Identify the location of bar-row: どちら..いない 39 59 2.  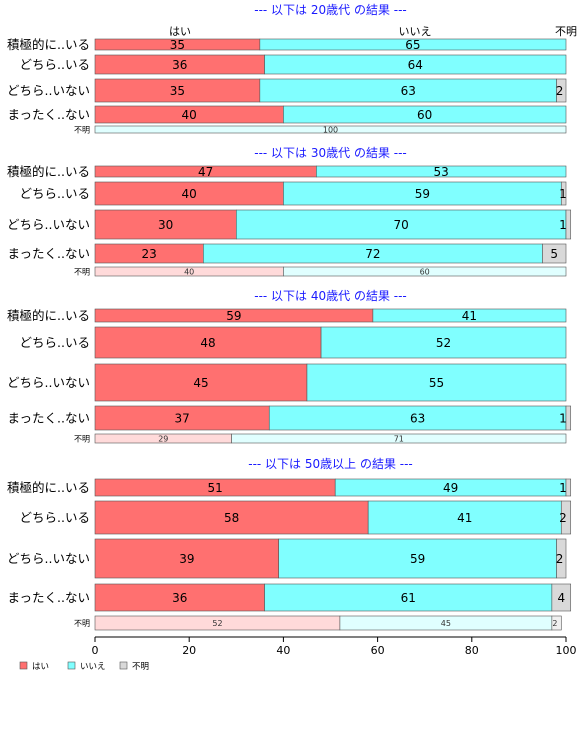
(287, 558).